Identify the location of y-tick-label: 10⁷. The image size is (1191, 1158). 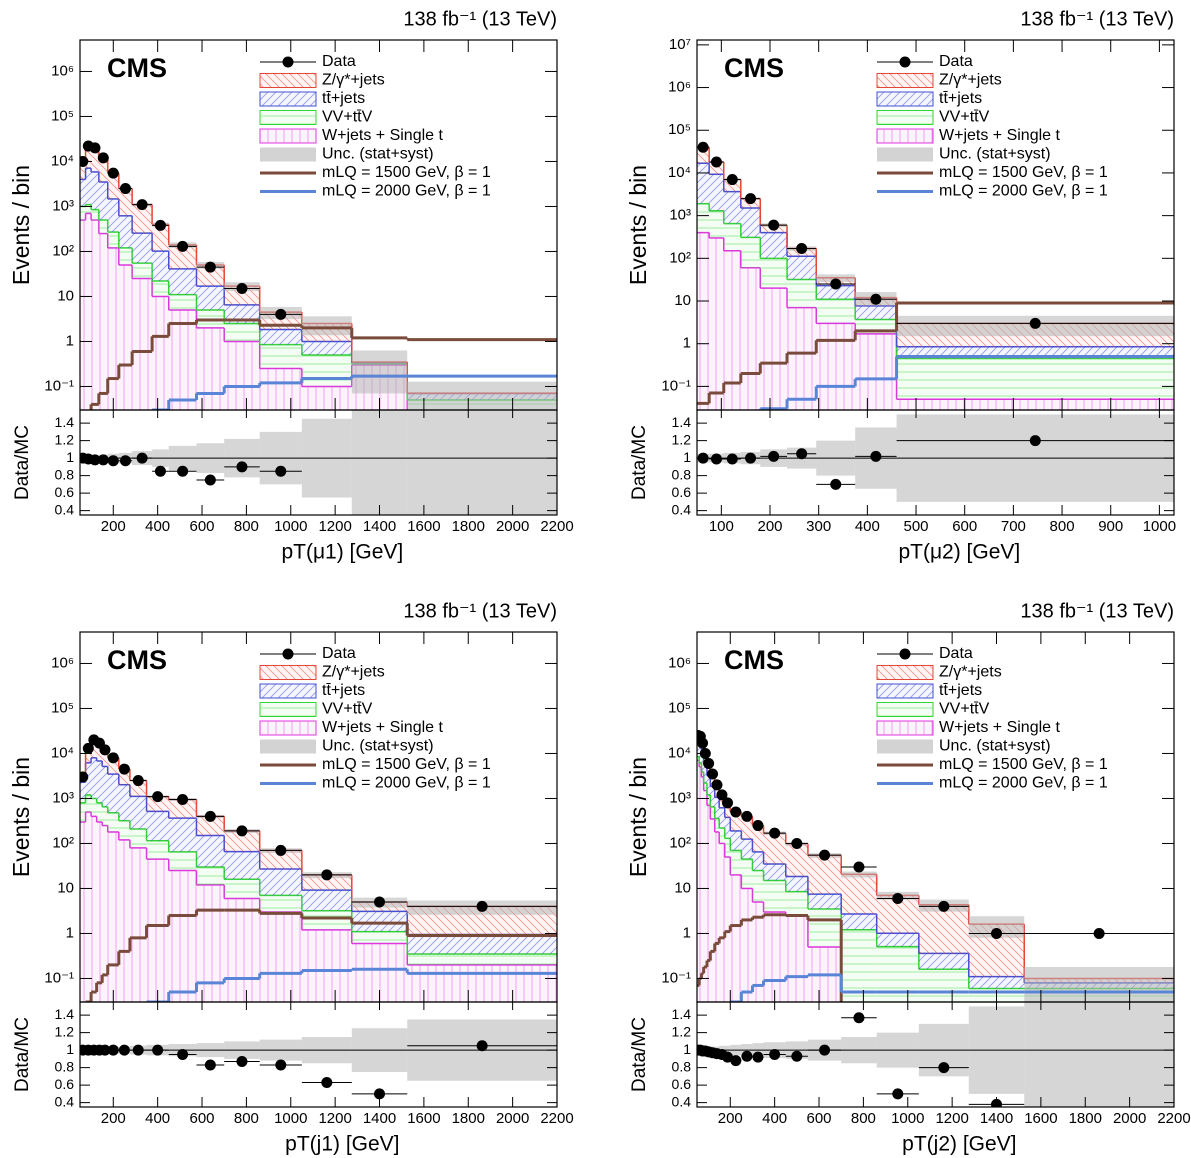
(680, 44).